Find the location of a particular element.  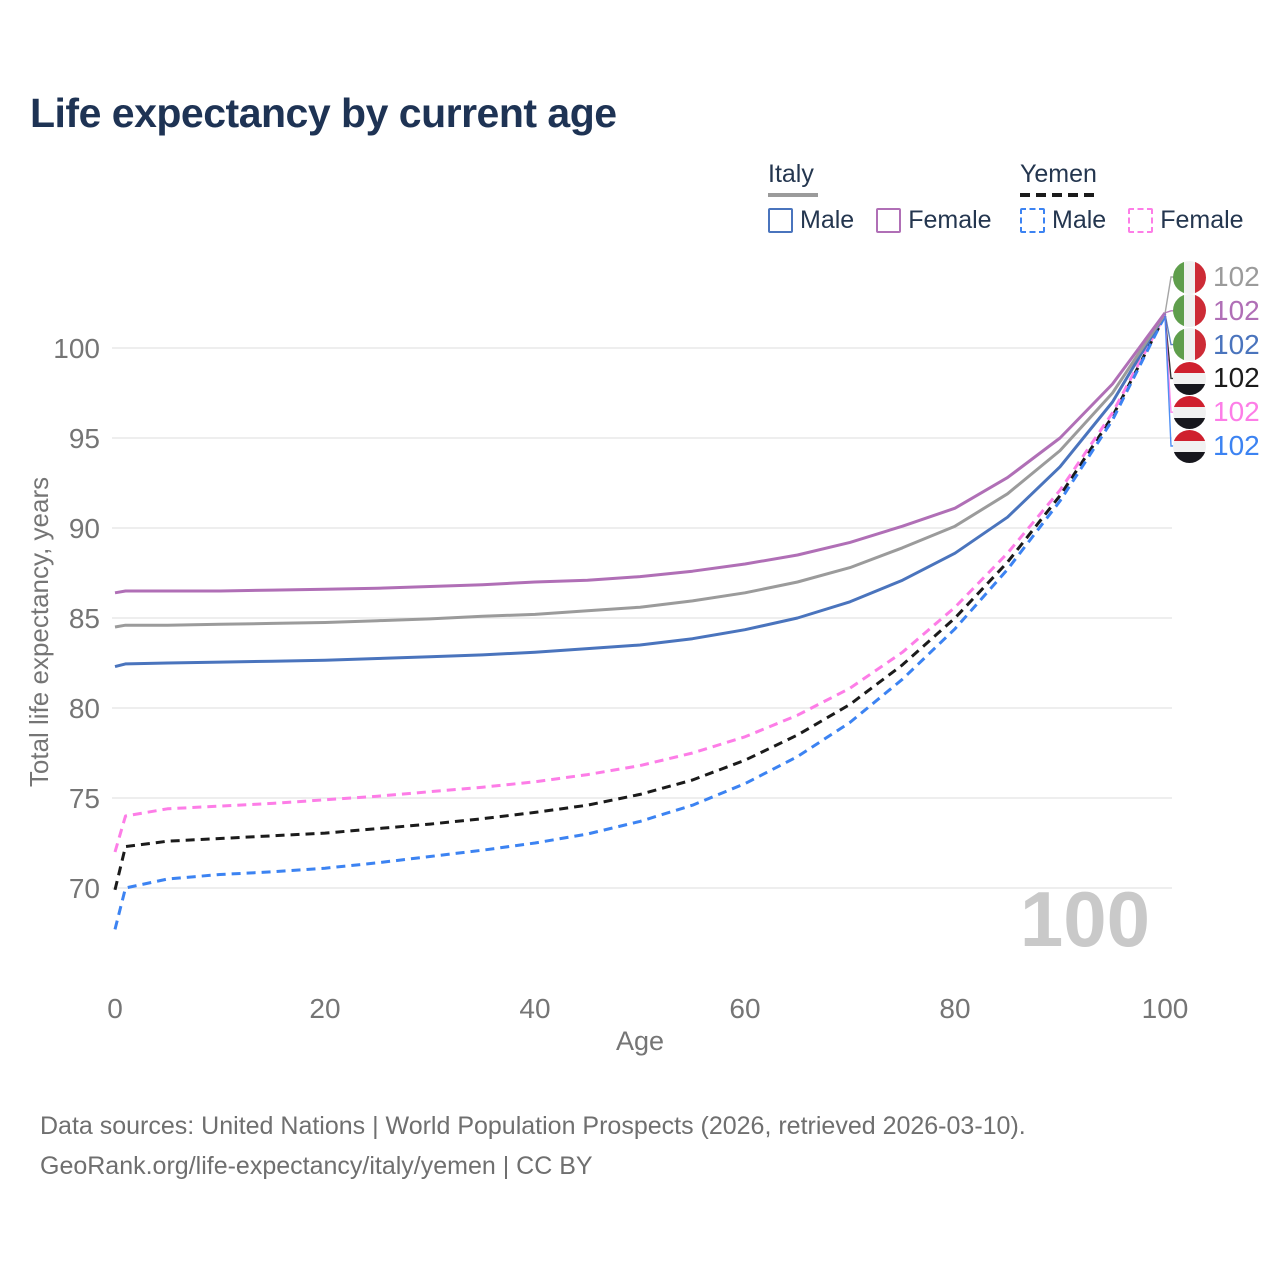

legend-item-italy-female-label: Female is located at coordinates (950, 220).